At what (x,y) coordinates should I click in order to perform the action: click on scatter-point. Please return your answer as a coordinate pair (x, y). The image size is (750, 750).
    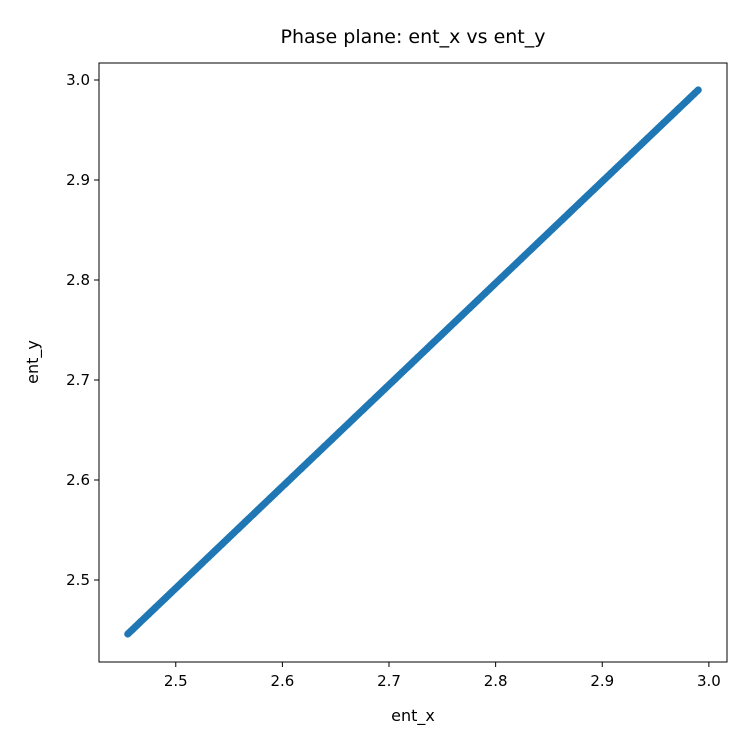
    Looking at the image, I should click on (698, 90).